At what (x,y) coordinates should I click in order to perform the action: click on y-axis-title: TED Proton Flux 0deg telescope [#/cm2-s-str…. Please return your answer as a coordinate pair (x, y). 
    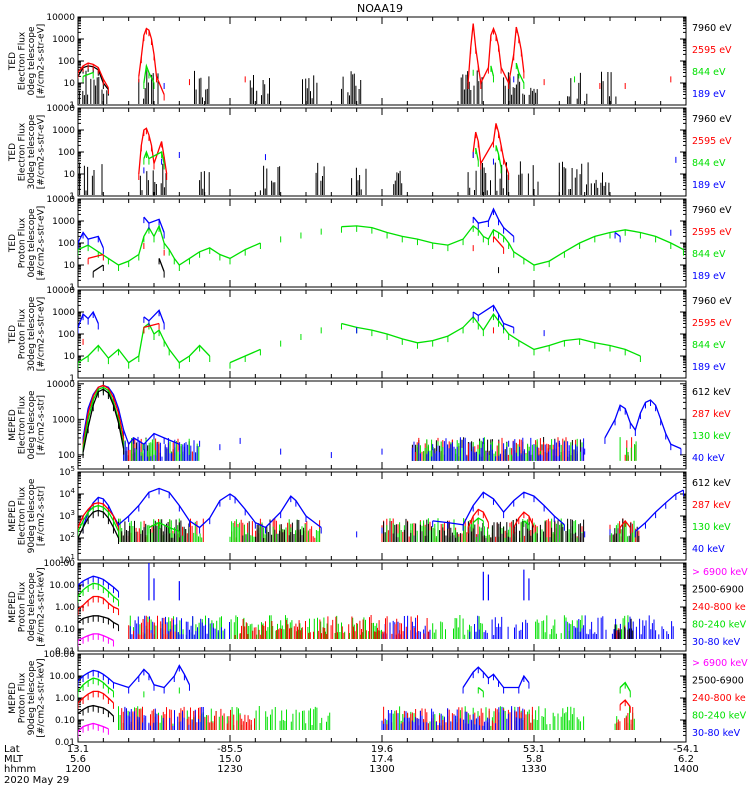
    Looking at the image, I should click on (27, 243).